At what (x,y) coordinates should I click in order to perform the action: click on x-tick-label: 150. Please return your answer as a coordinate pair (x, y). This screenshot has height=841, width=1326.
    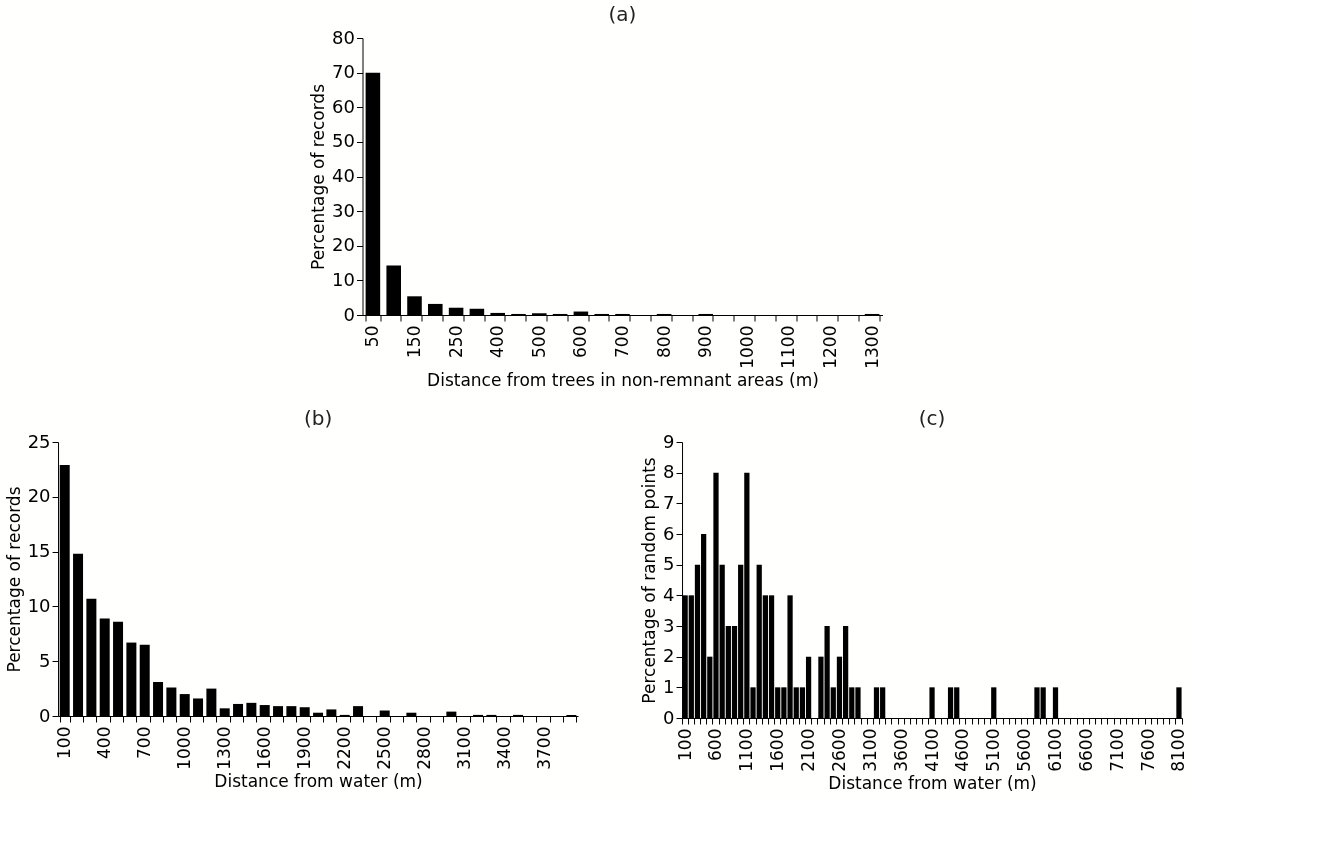
    Looking at the image, I should click on (414, 341).